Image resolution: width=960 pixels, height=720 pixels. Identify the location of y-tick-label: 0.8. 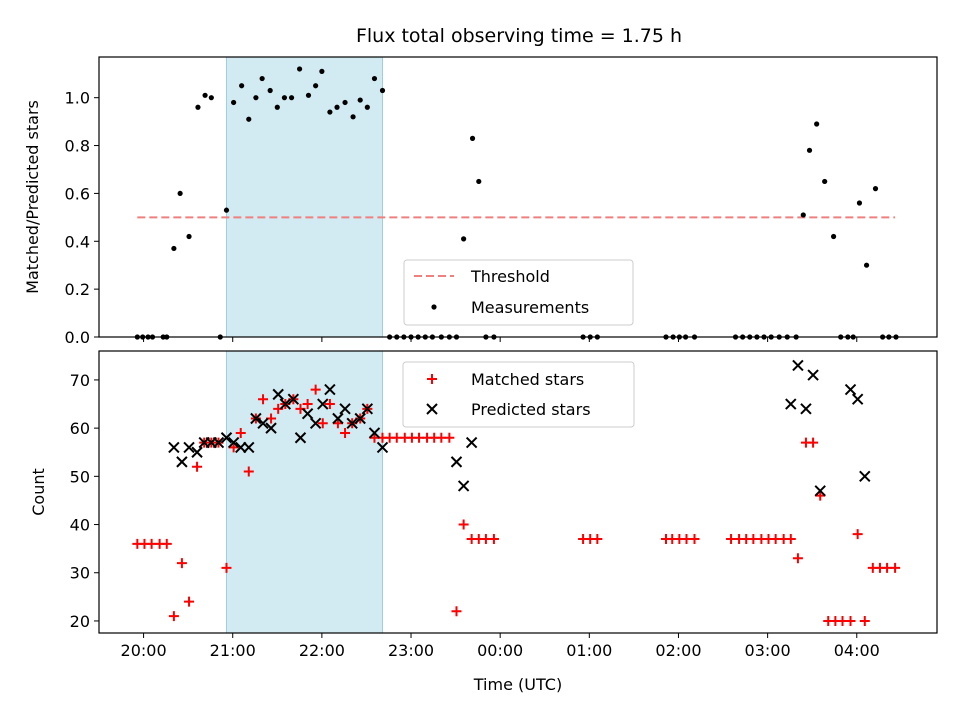
(77, 146).